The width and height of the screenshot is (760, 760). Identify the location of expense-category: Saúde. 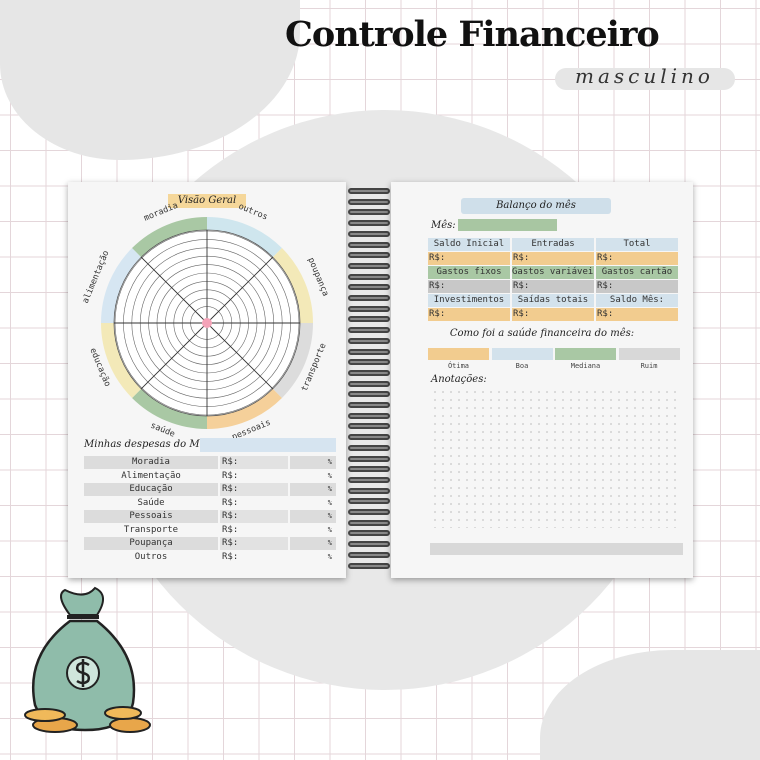
(151, 502).